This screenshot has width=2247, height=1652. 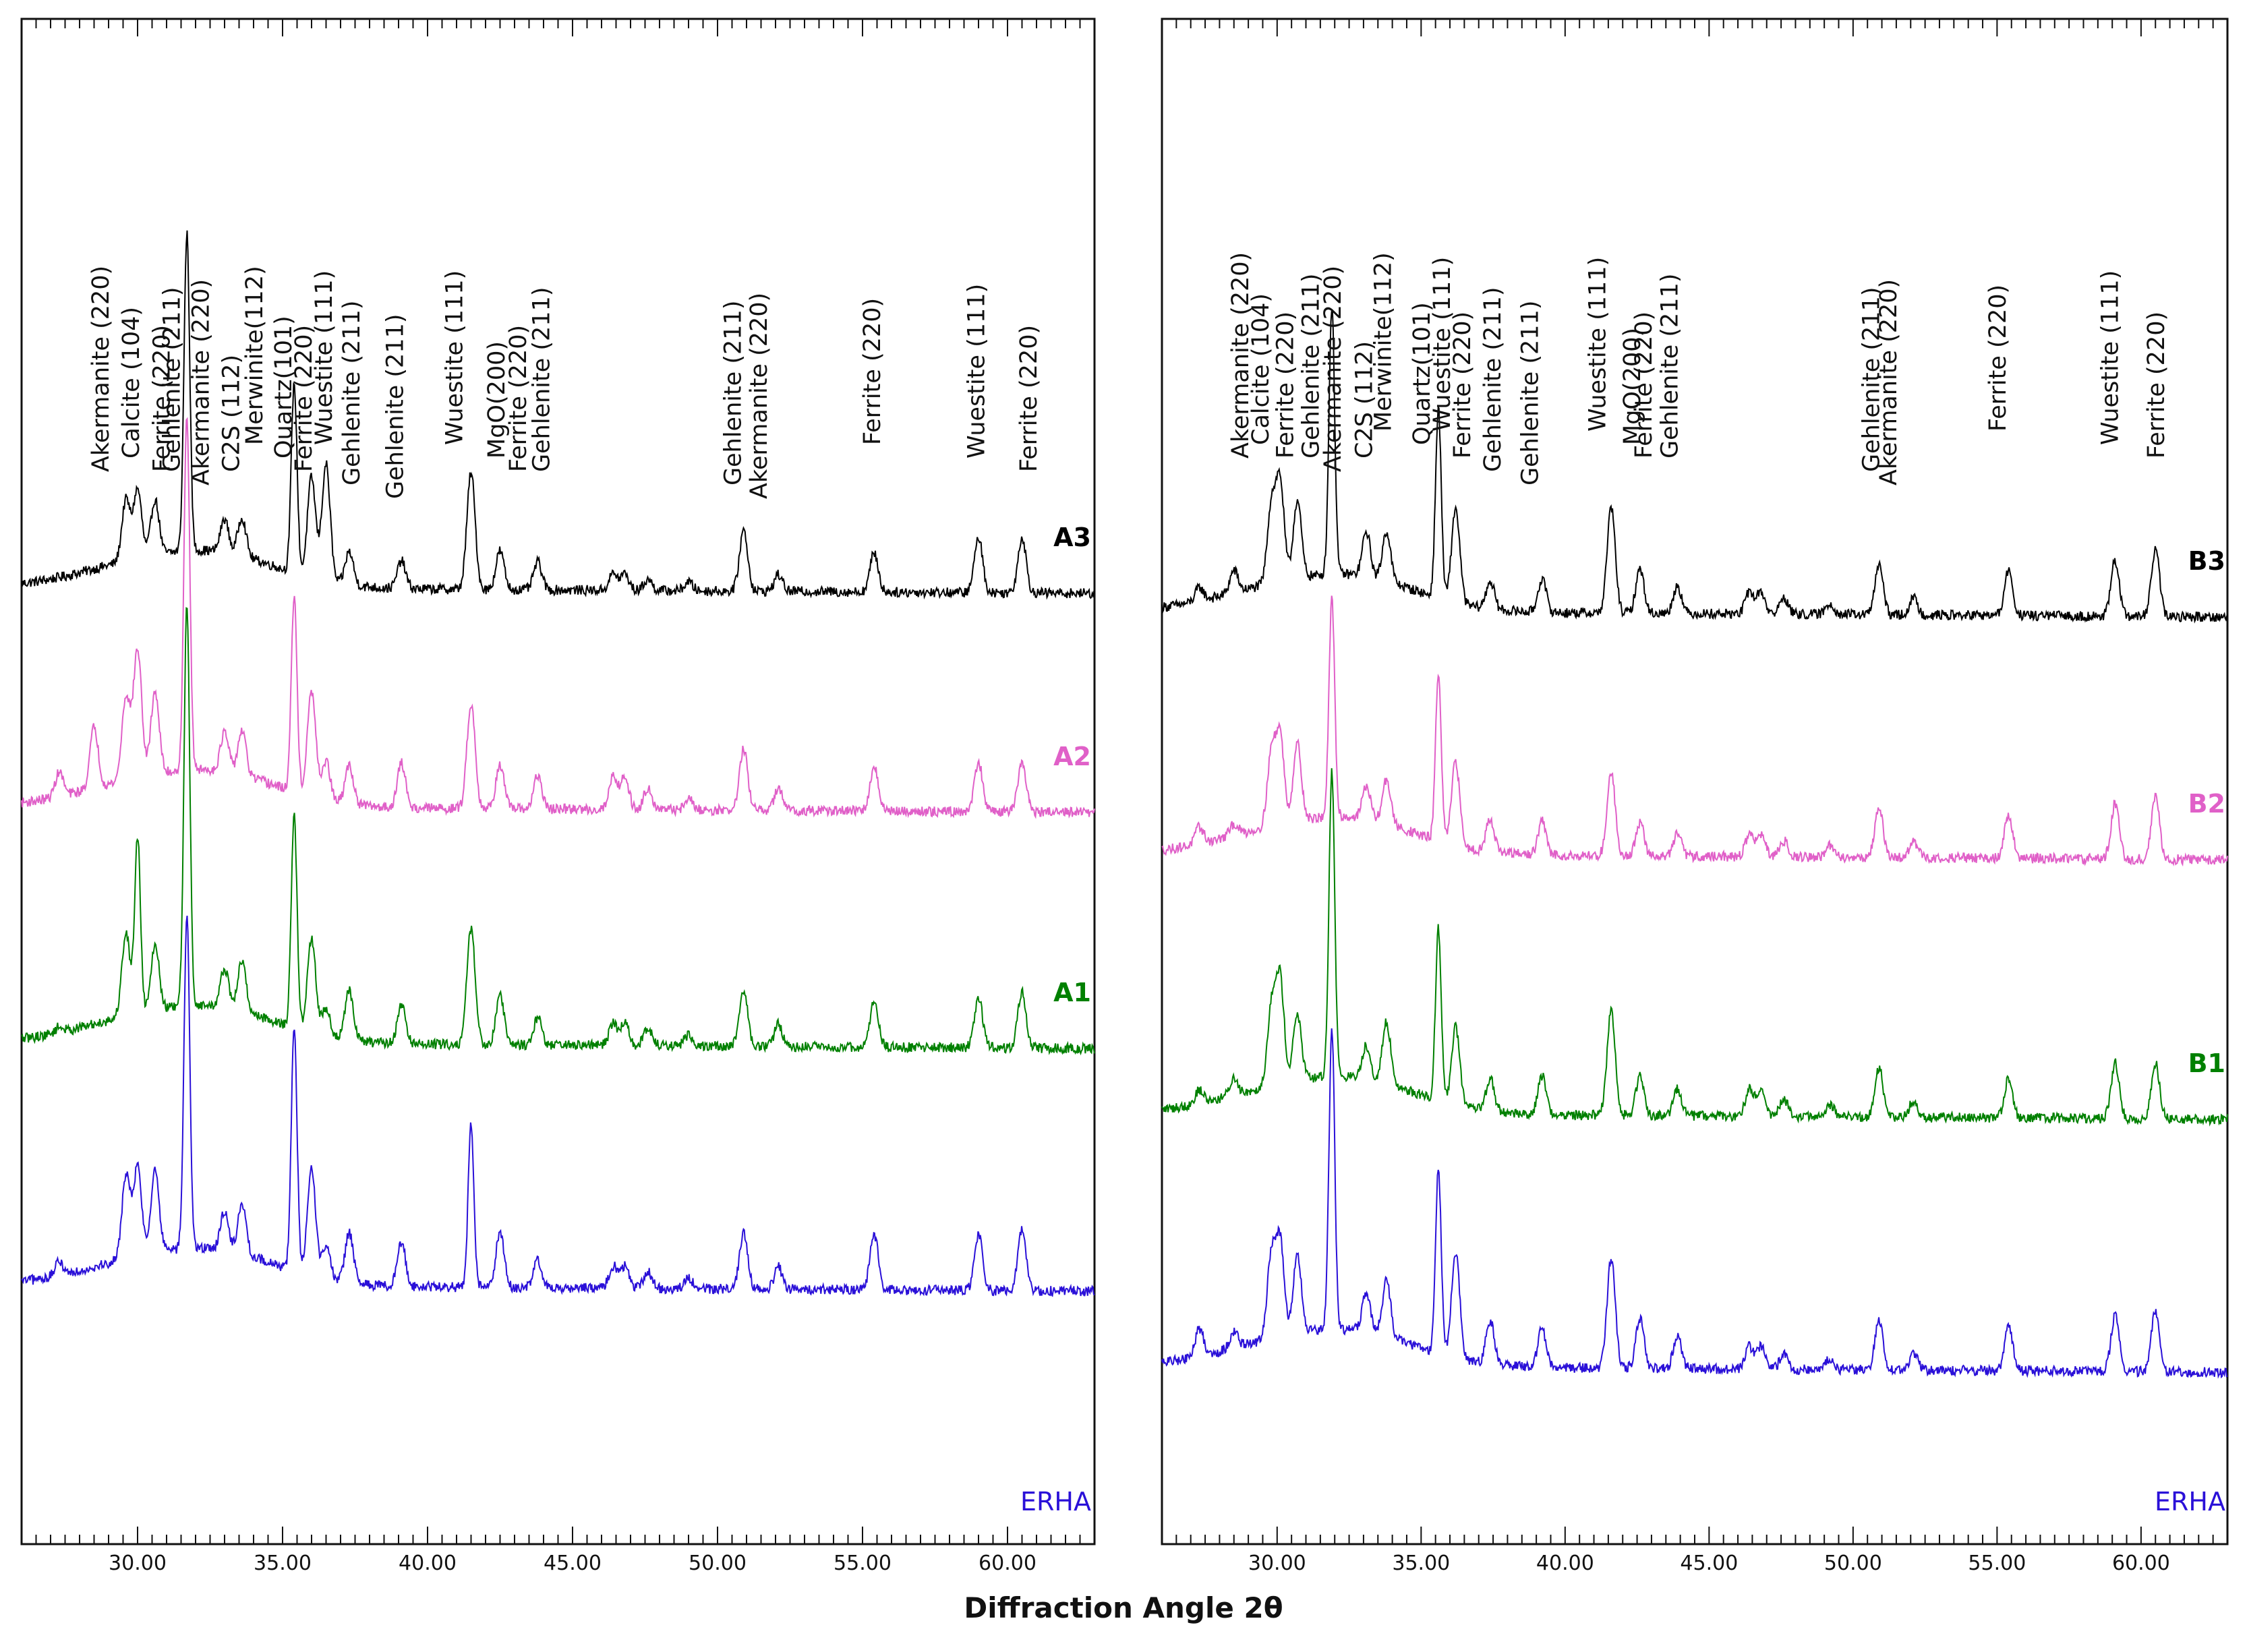 I want to click on x-axis-title: Diffraction Angle 2θ, so click(x=1123, y=1607).